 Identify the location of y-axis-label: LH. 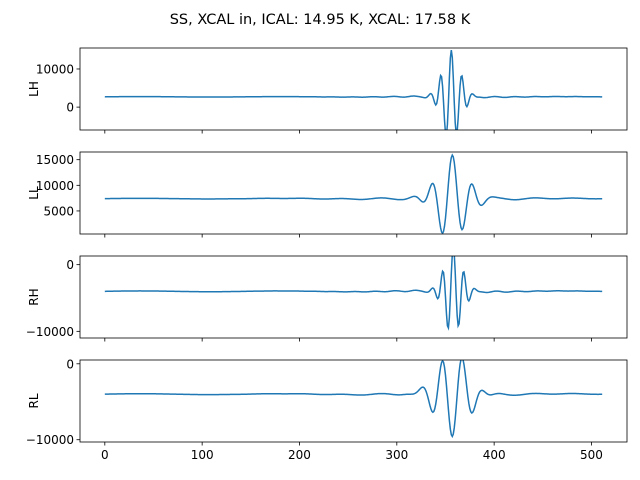
(34, 89).